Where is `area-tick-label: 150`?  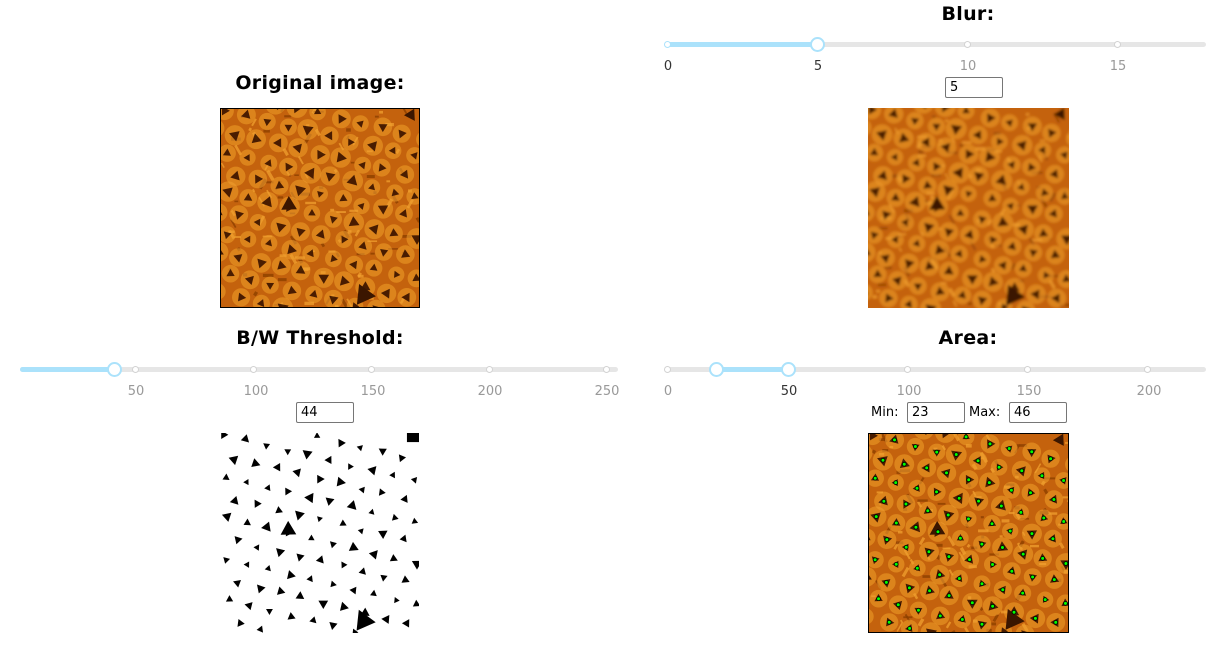 area-tick-label: 150 is located at coordinates (1029, 391).